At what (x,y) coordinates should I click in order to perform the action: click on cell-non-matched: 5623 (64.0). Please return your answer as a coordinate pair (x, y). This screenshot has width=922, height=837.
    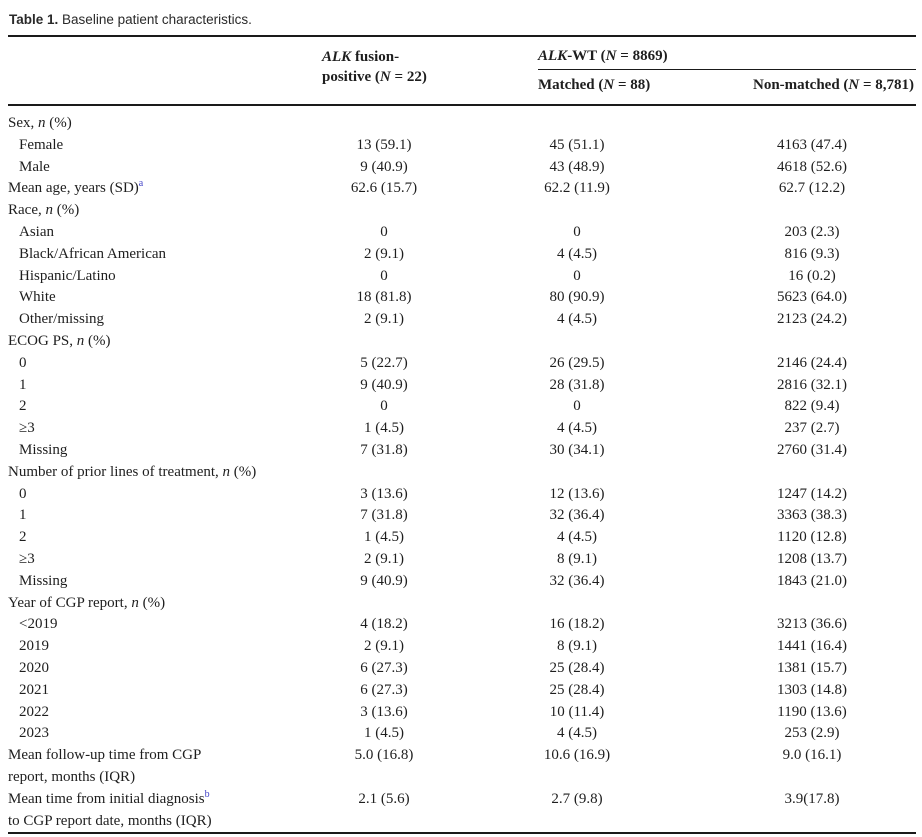
    Looking at the image, I should click on (812, 297).